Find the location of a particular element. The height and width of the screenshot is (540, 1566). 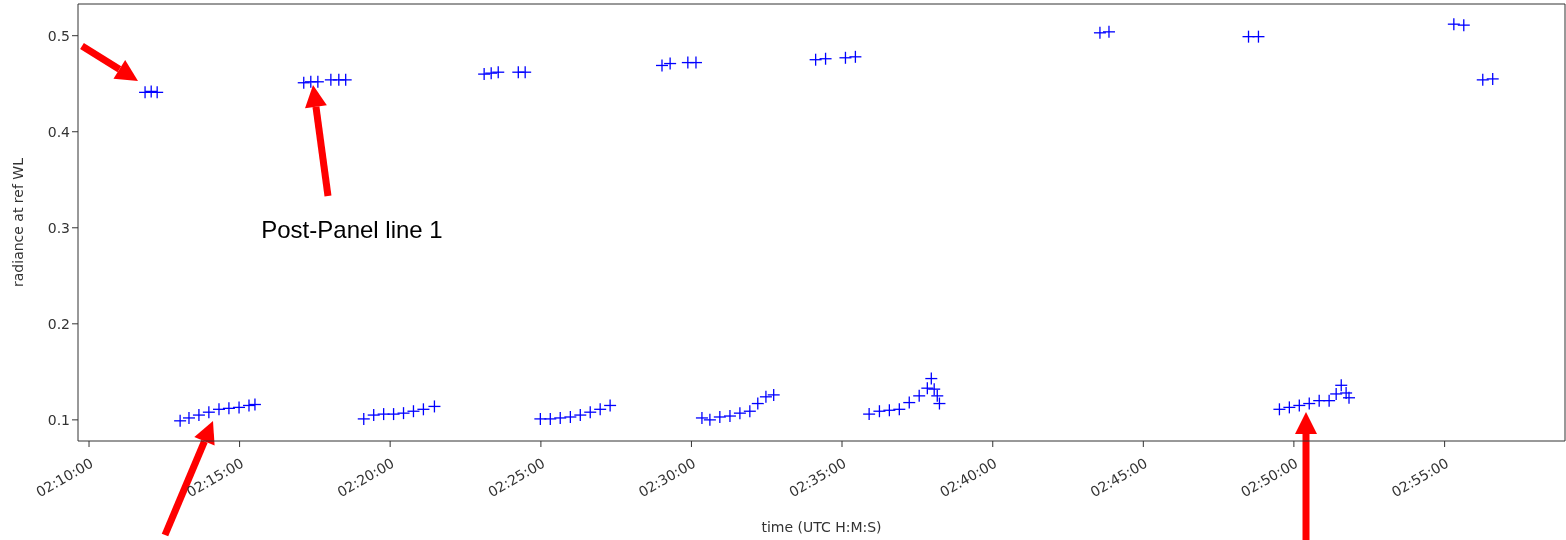

y-tick-label: 0.2 is located at coordinates (58, 323).